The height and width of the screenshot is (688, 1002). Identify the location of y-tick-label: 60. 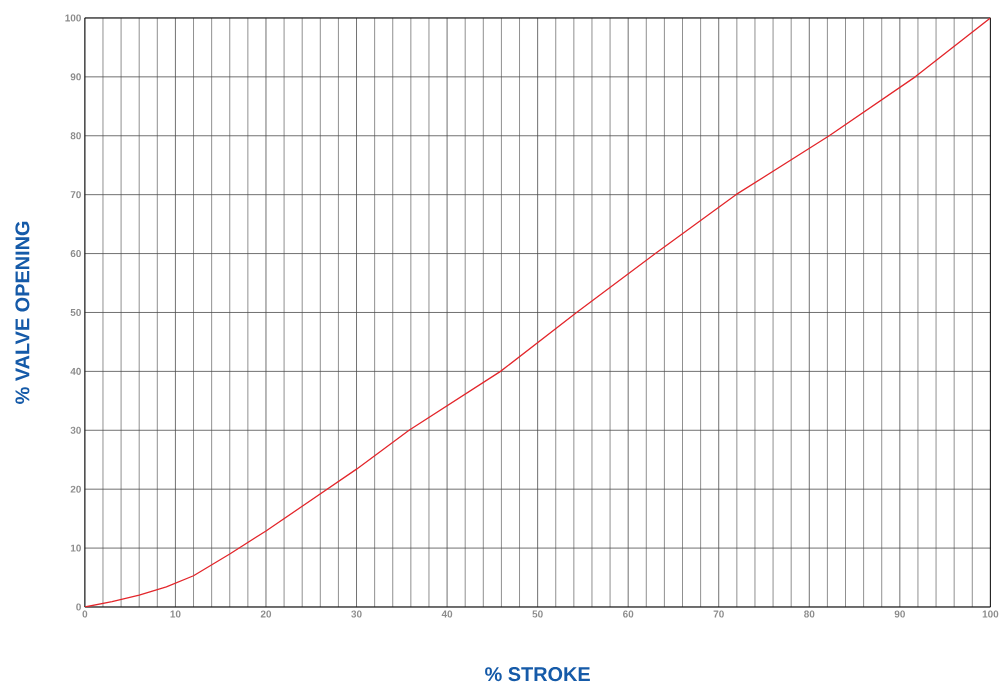
(75, 254).